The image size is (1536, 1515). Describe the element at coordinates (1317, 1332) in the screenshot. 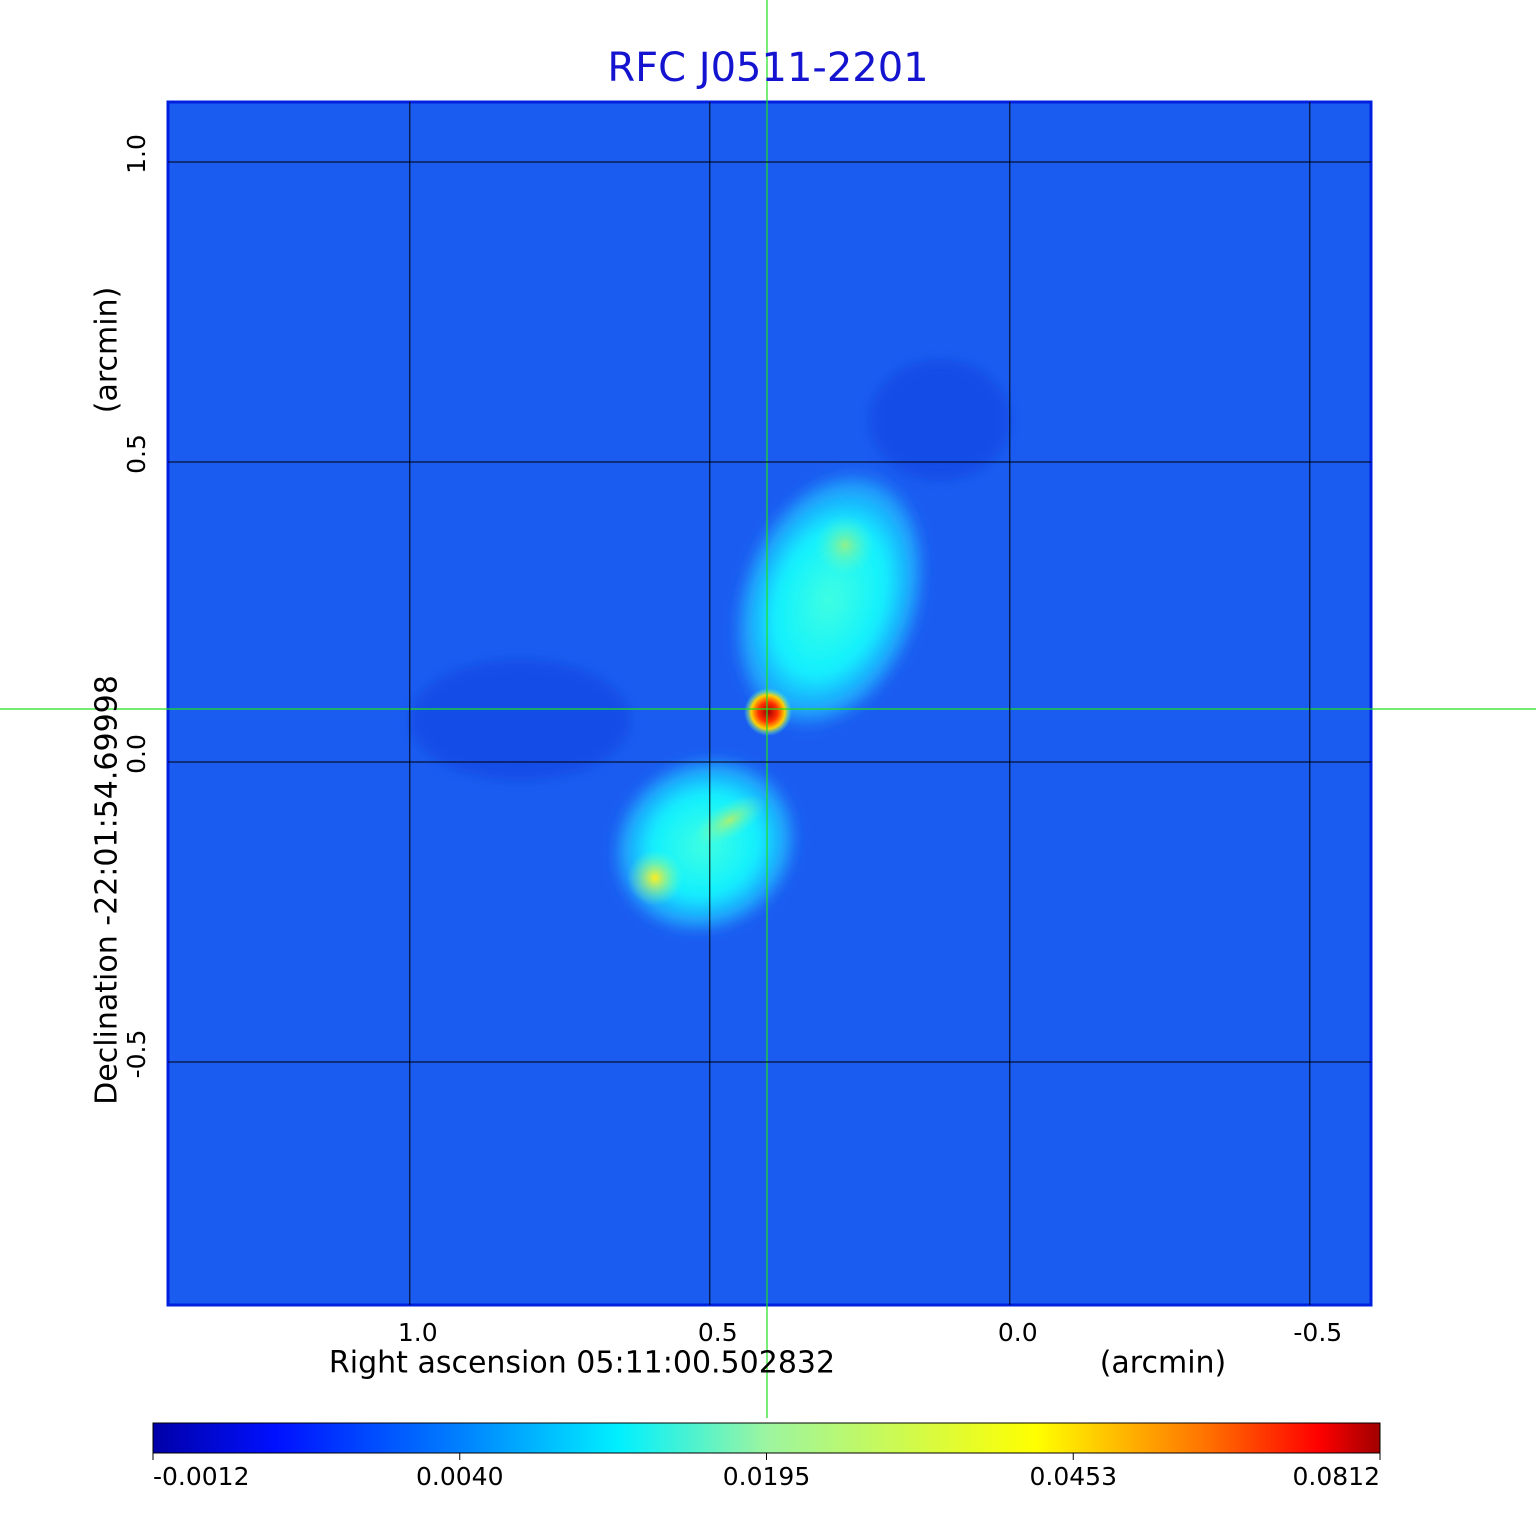

I see `x-tick-label: -0.5` at that location.